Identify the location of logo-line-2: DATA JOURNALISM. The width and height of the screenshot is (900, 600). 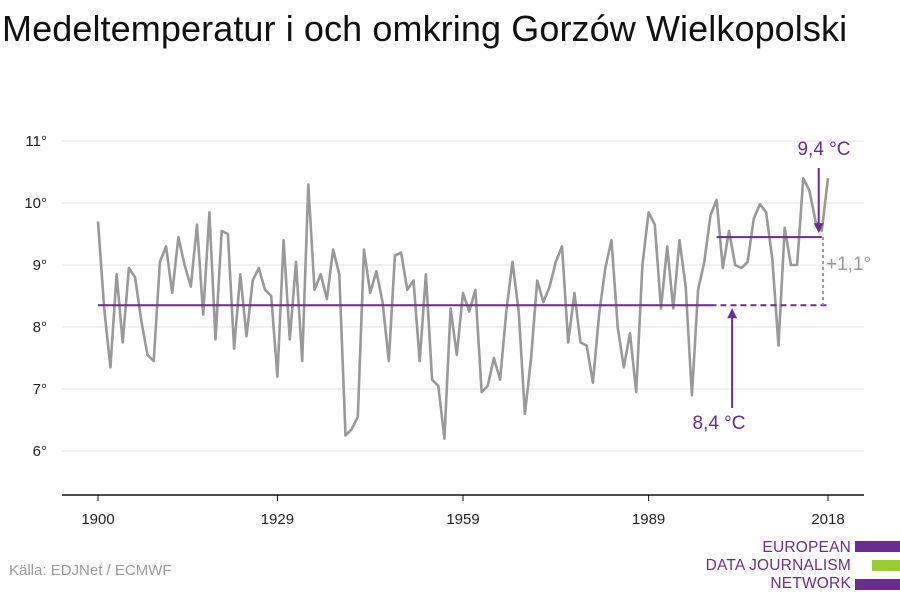
(778, 565).